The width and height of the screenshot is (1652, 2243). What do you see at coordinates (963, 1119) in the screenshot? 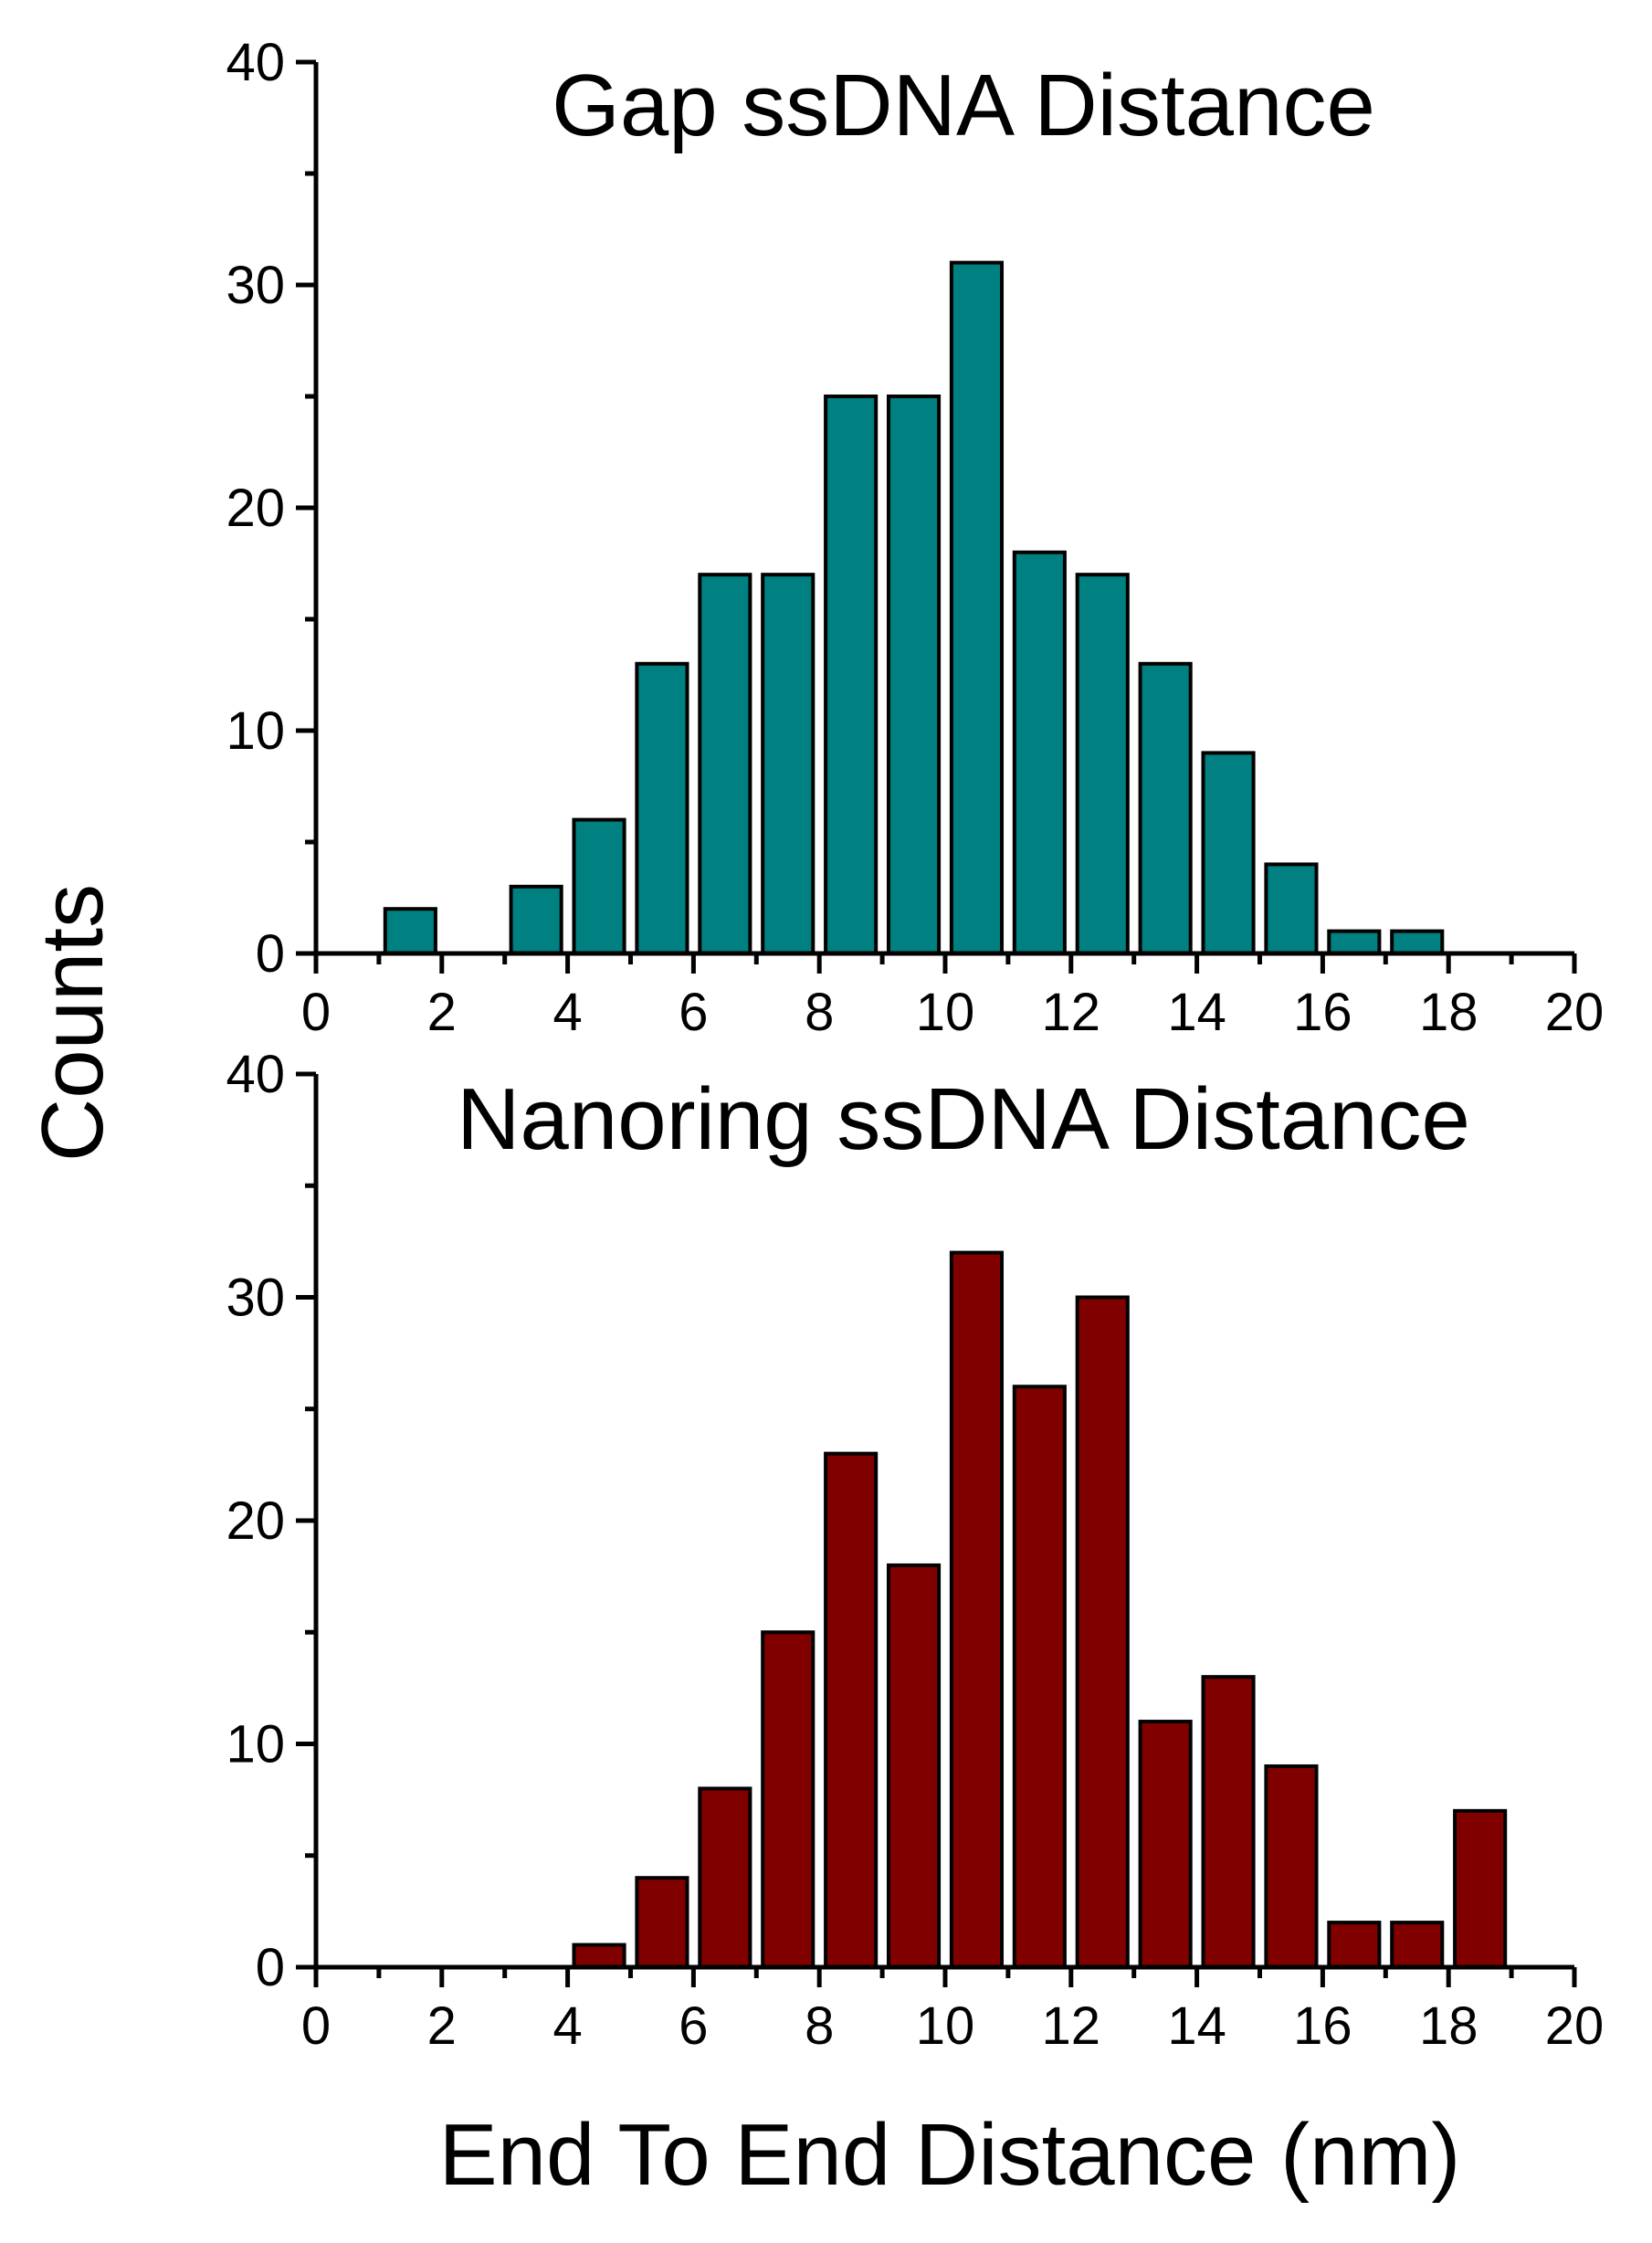
I see `nanoring-chart-title: Nanoring ssDNA Distance` at bounding box center [963, 1119].